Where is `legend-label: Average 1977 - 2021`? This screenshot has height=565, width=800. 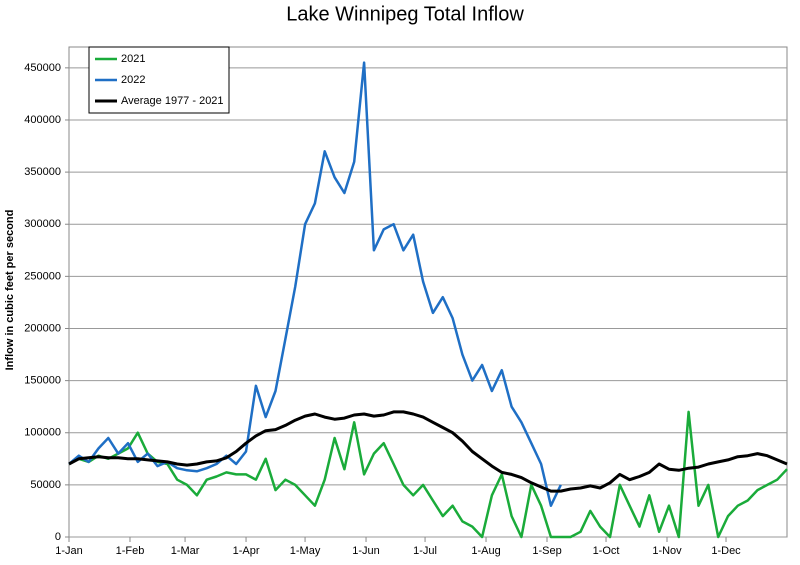
legend-label: Average 1977 - 2021 is located at coordinates (172, 101).